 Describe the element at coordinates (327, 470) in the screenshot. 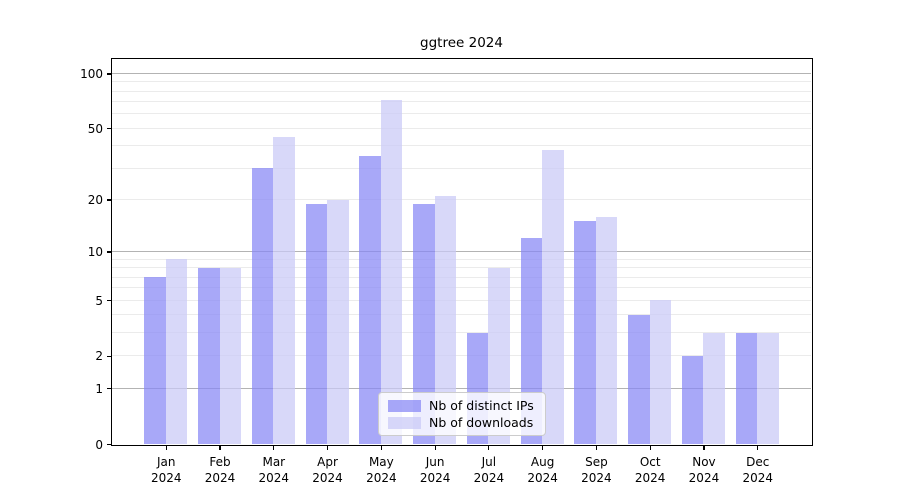

I see `x-tick-label: Apr 2024` at that location.